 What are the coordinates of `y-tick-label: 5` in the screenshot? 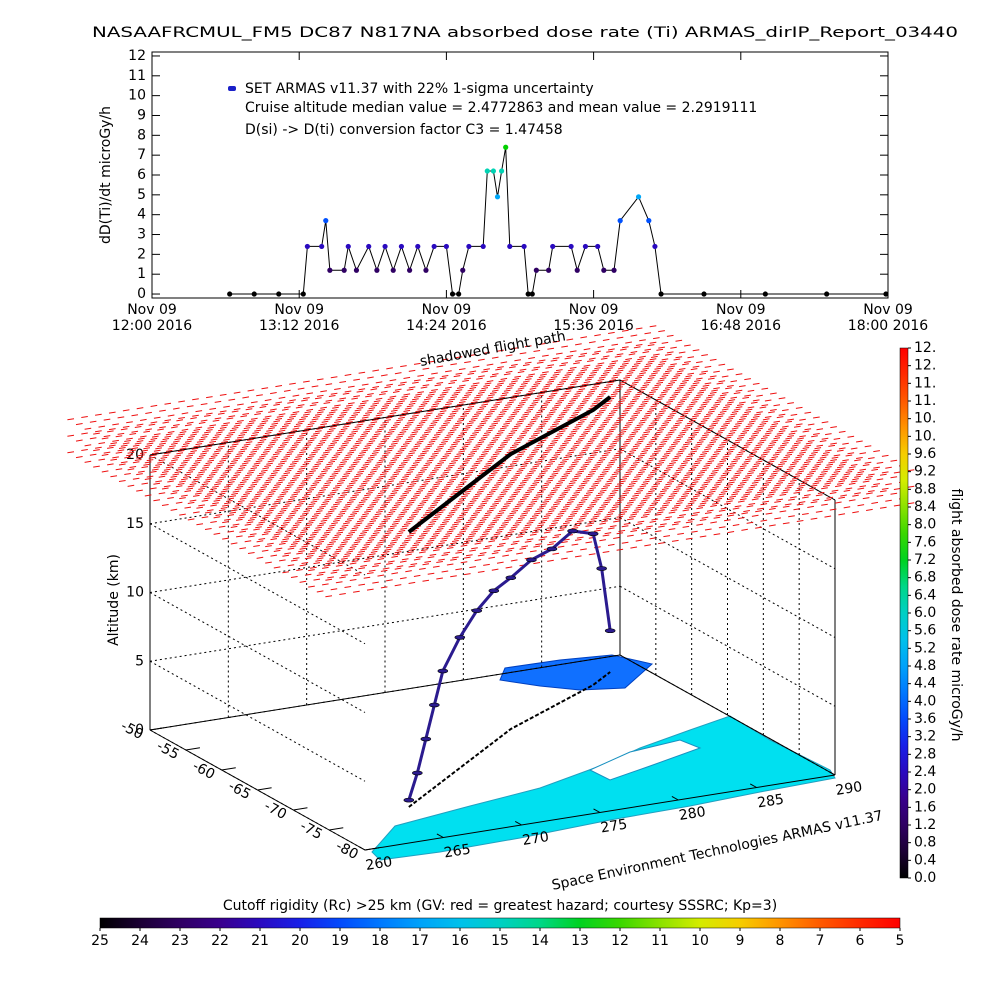 It's located at (141, 195).